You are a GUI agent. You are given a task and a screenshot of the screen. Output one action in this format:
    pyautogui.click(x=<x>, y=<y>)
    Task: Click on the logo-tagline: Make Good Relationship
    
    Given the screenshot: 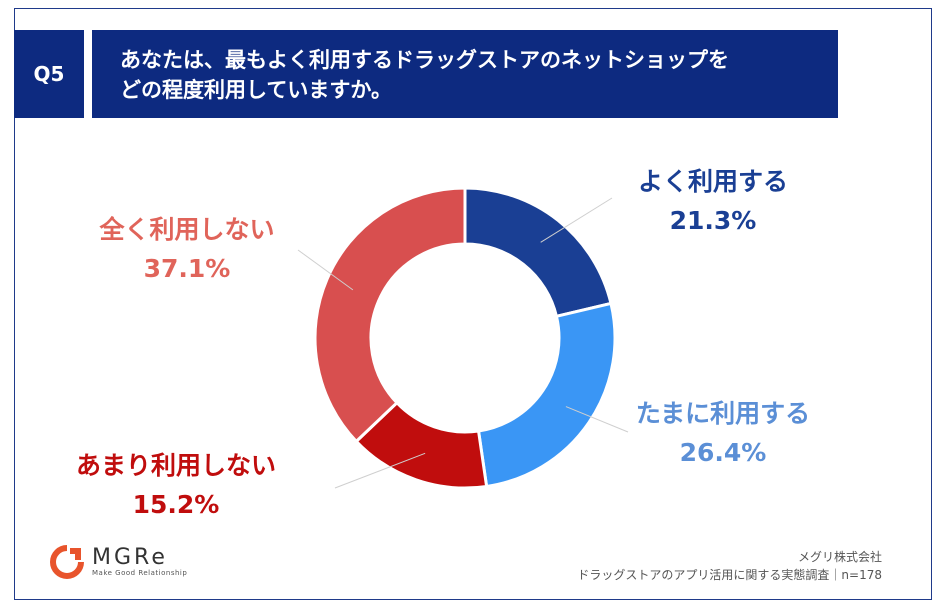 What is the action you would take?
    pyautogui.click(x=140, y=573)
    